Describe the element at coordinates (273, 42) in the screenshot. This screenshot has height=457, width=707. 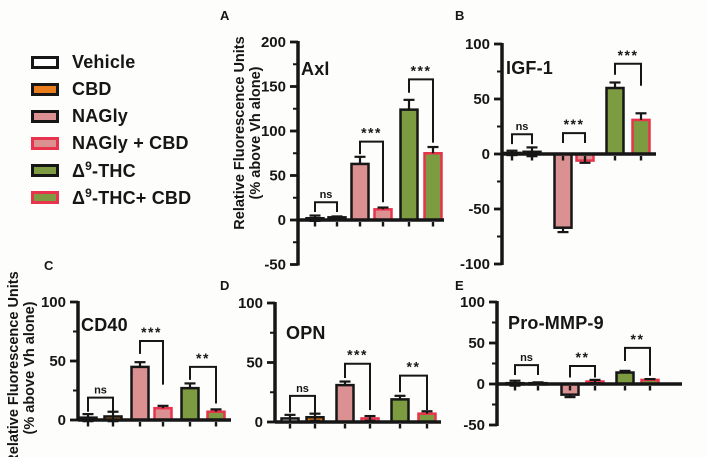
I see `y-tick-label: 200` at that location.